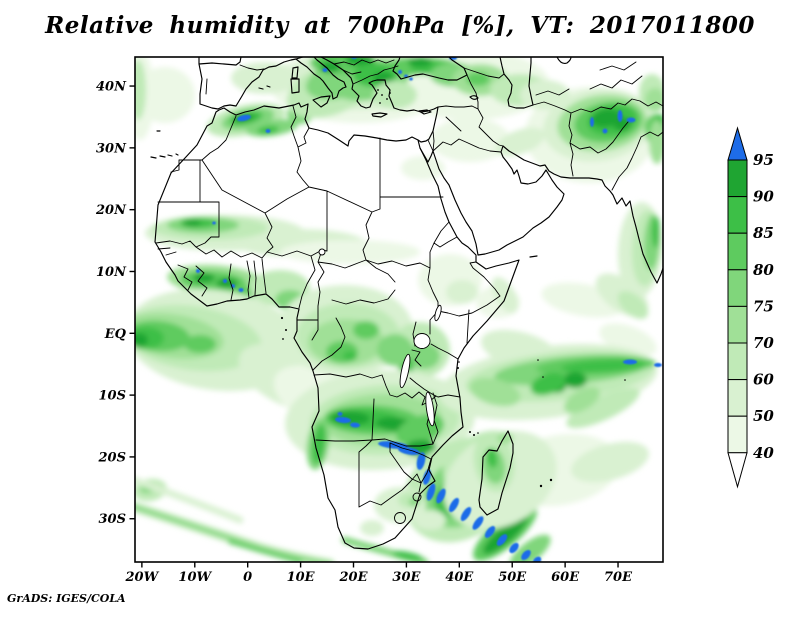 The image size is (800, 618). Describe the element at coordinates (295, 86) in the screenshot. I see `sardinia-outline` at that location.